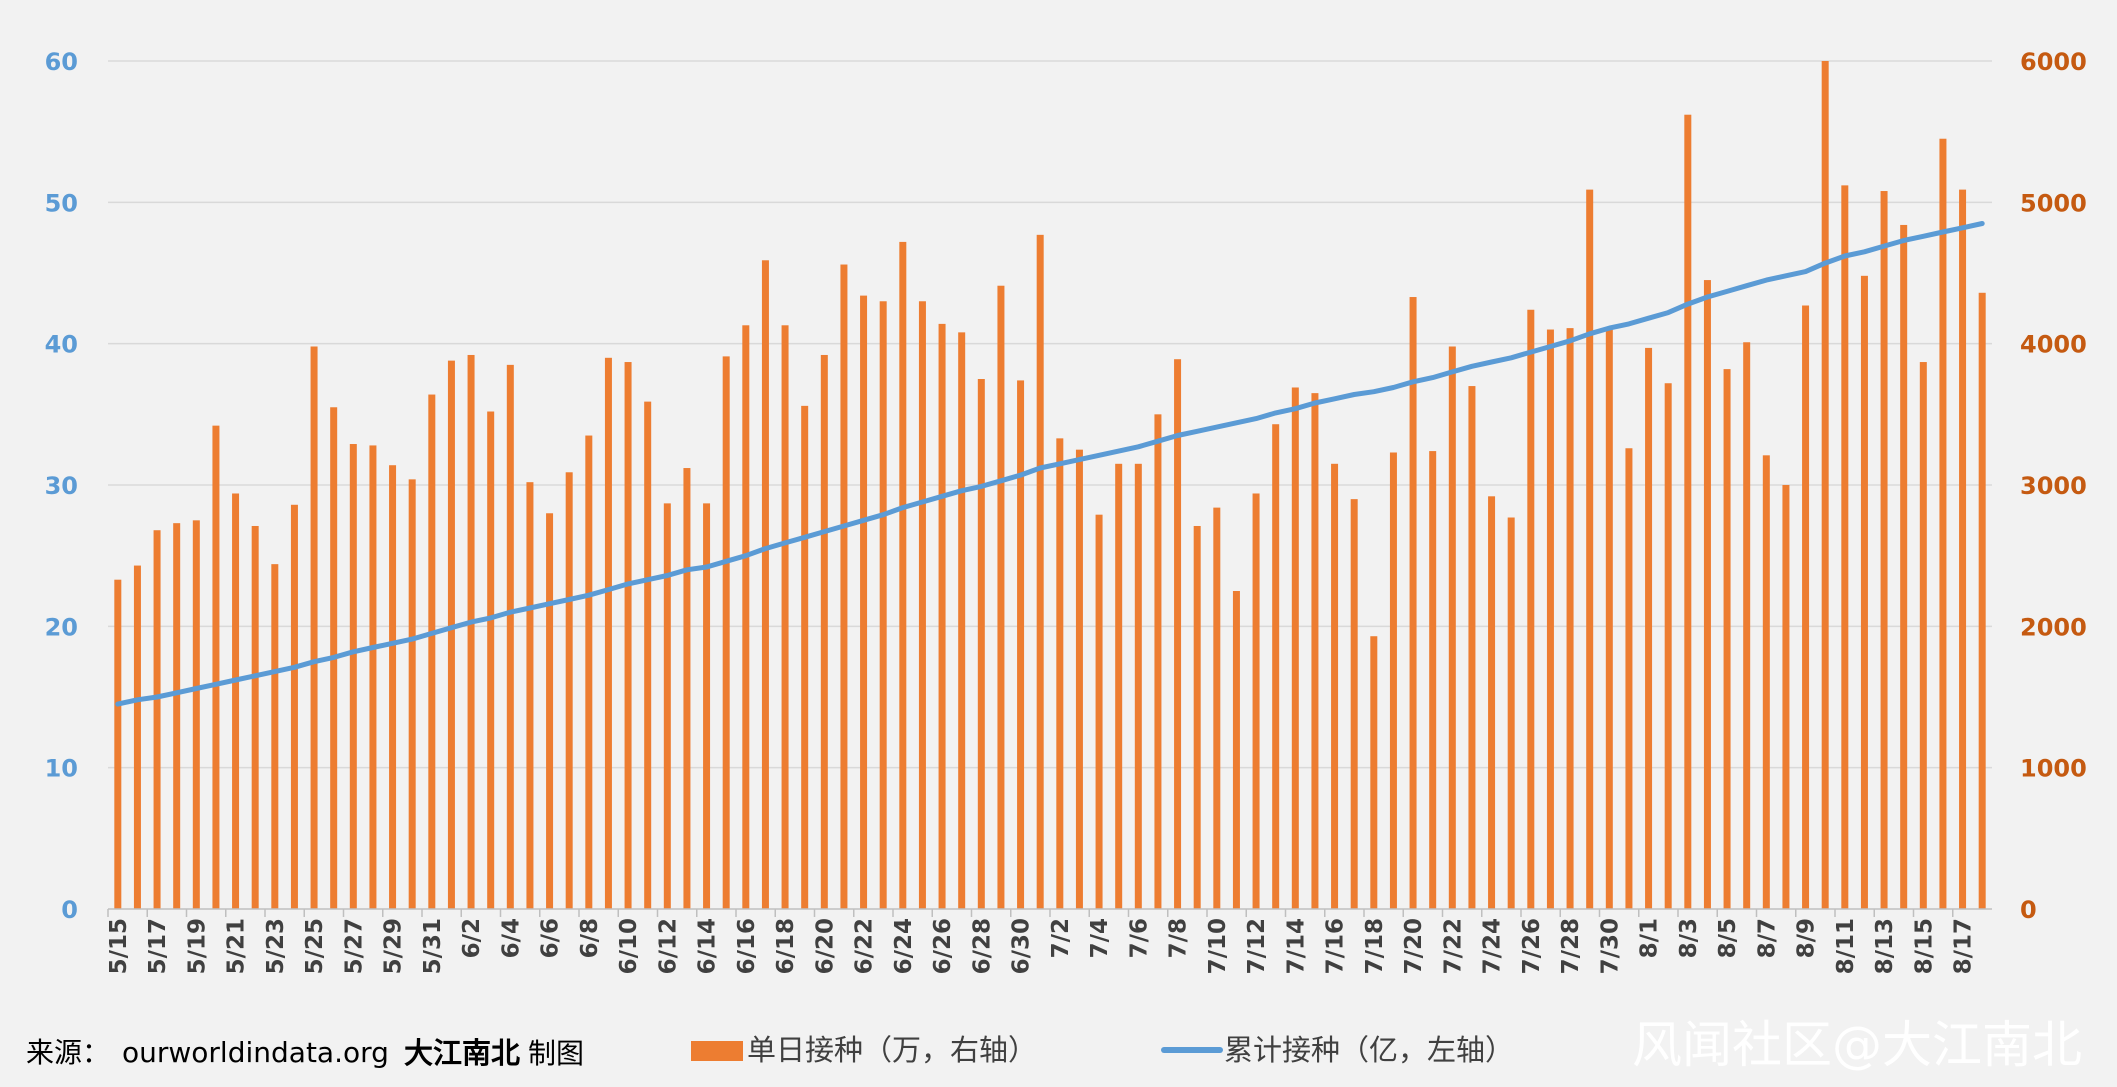 This screenshot has width=2117, height=1087. Describe the element at coordinates (1179, 938) in the screenshot. I see `x-tick-label: 7/8` at that location.